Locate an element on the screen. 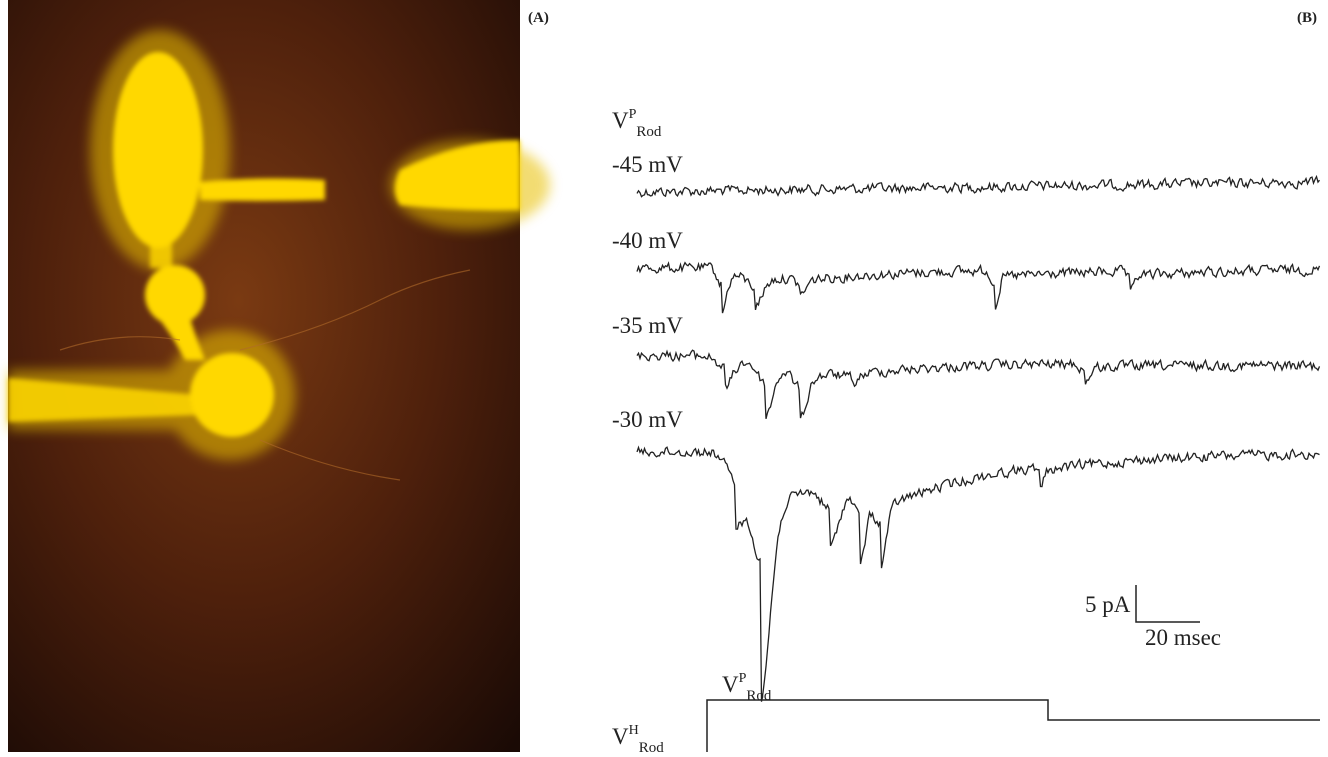 The width and height of the screenshot is (1328, 757). trace-label: -35 mV is located at coordinates (647, 325).